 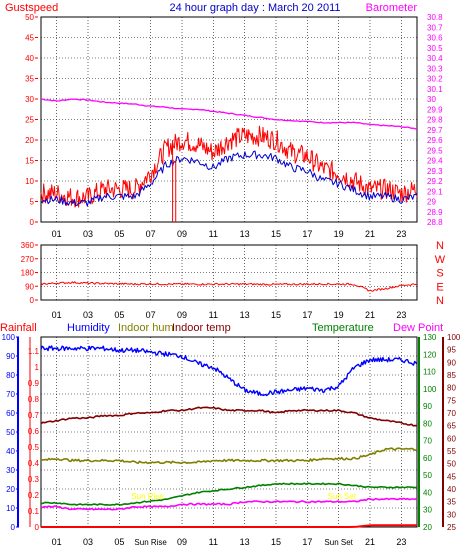 What do you see at coordinates (88, 542) in the screenshot?
I see `bottom-hour-tick-label: 03` at bounding box center [88, 542].